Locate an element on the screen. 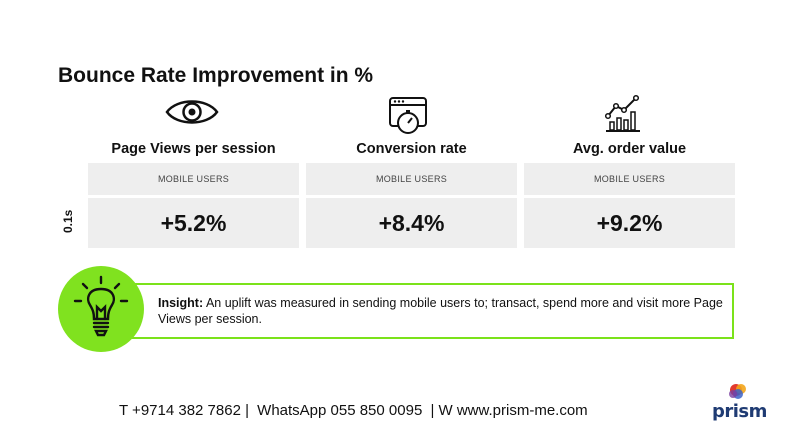 Image resolution: width=788 pixels, height=434 pixels. row-label: 0.1s is located at coordinates (68, 221).